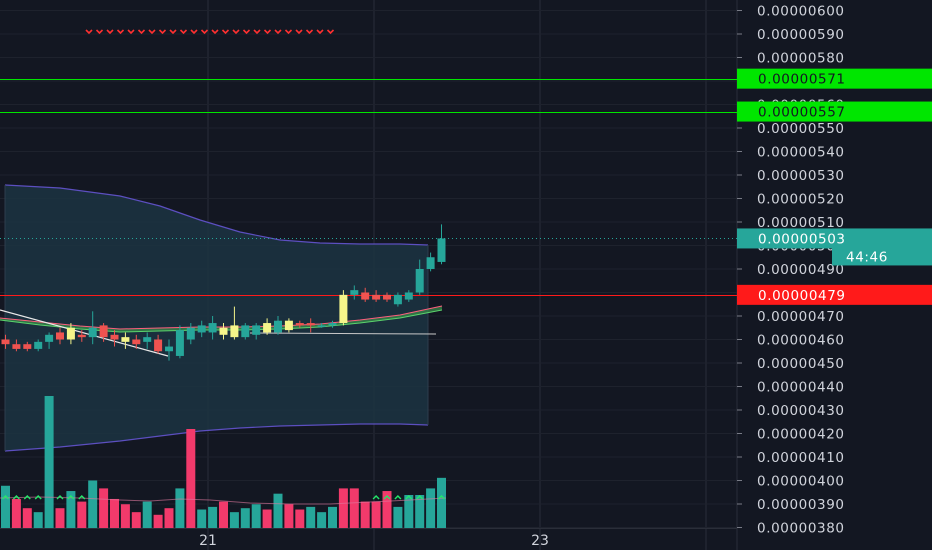 The height and width of the screenshot is (550, 932). Describe the element at coordinates (802, 113) in the screenshot. I see `level-badge-label-1: 0.00000557` at that location.